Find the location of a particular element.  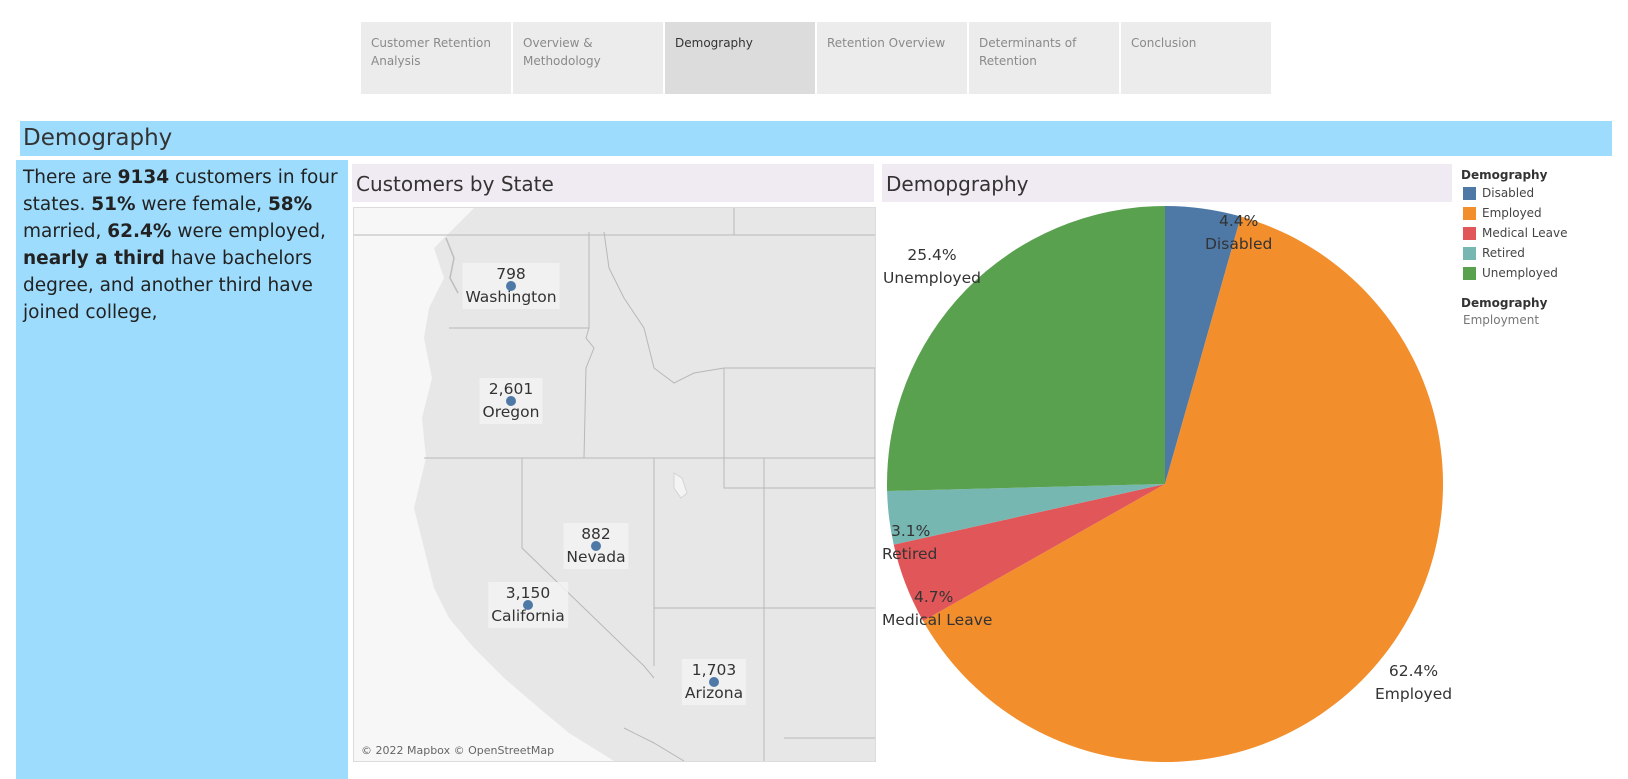

legend-title: Demography is located at coordinates (1504, 175).